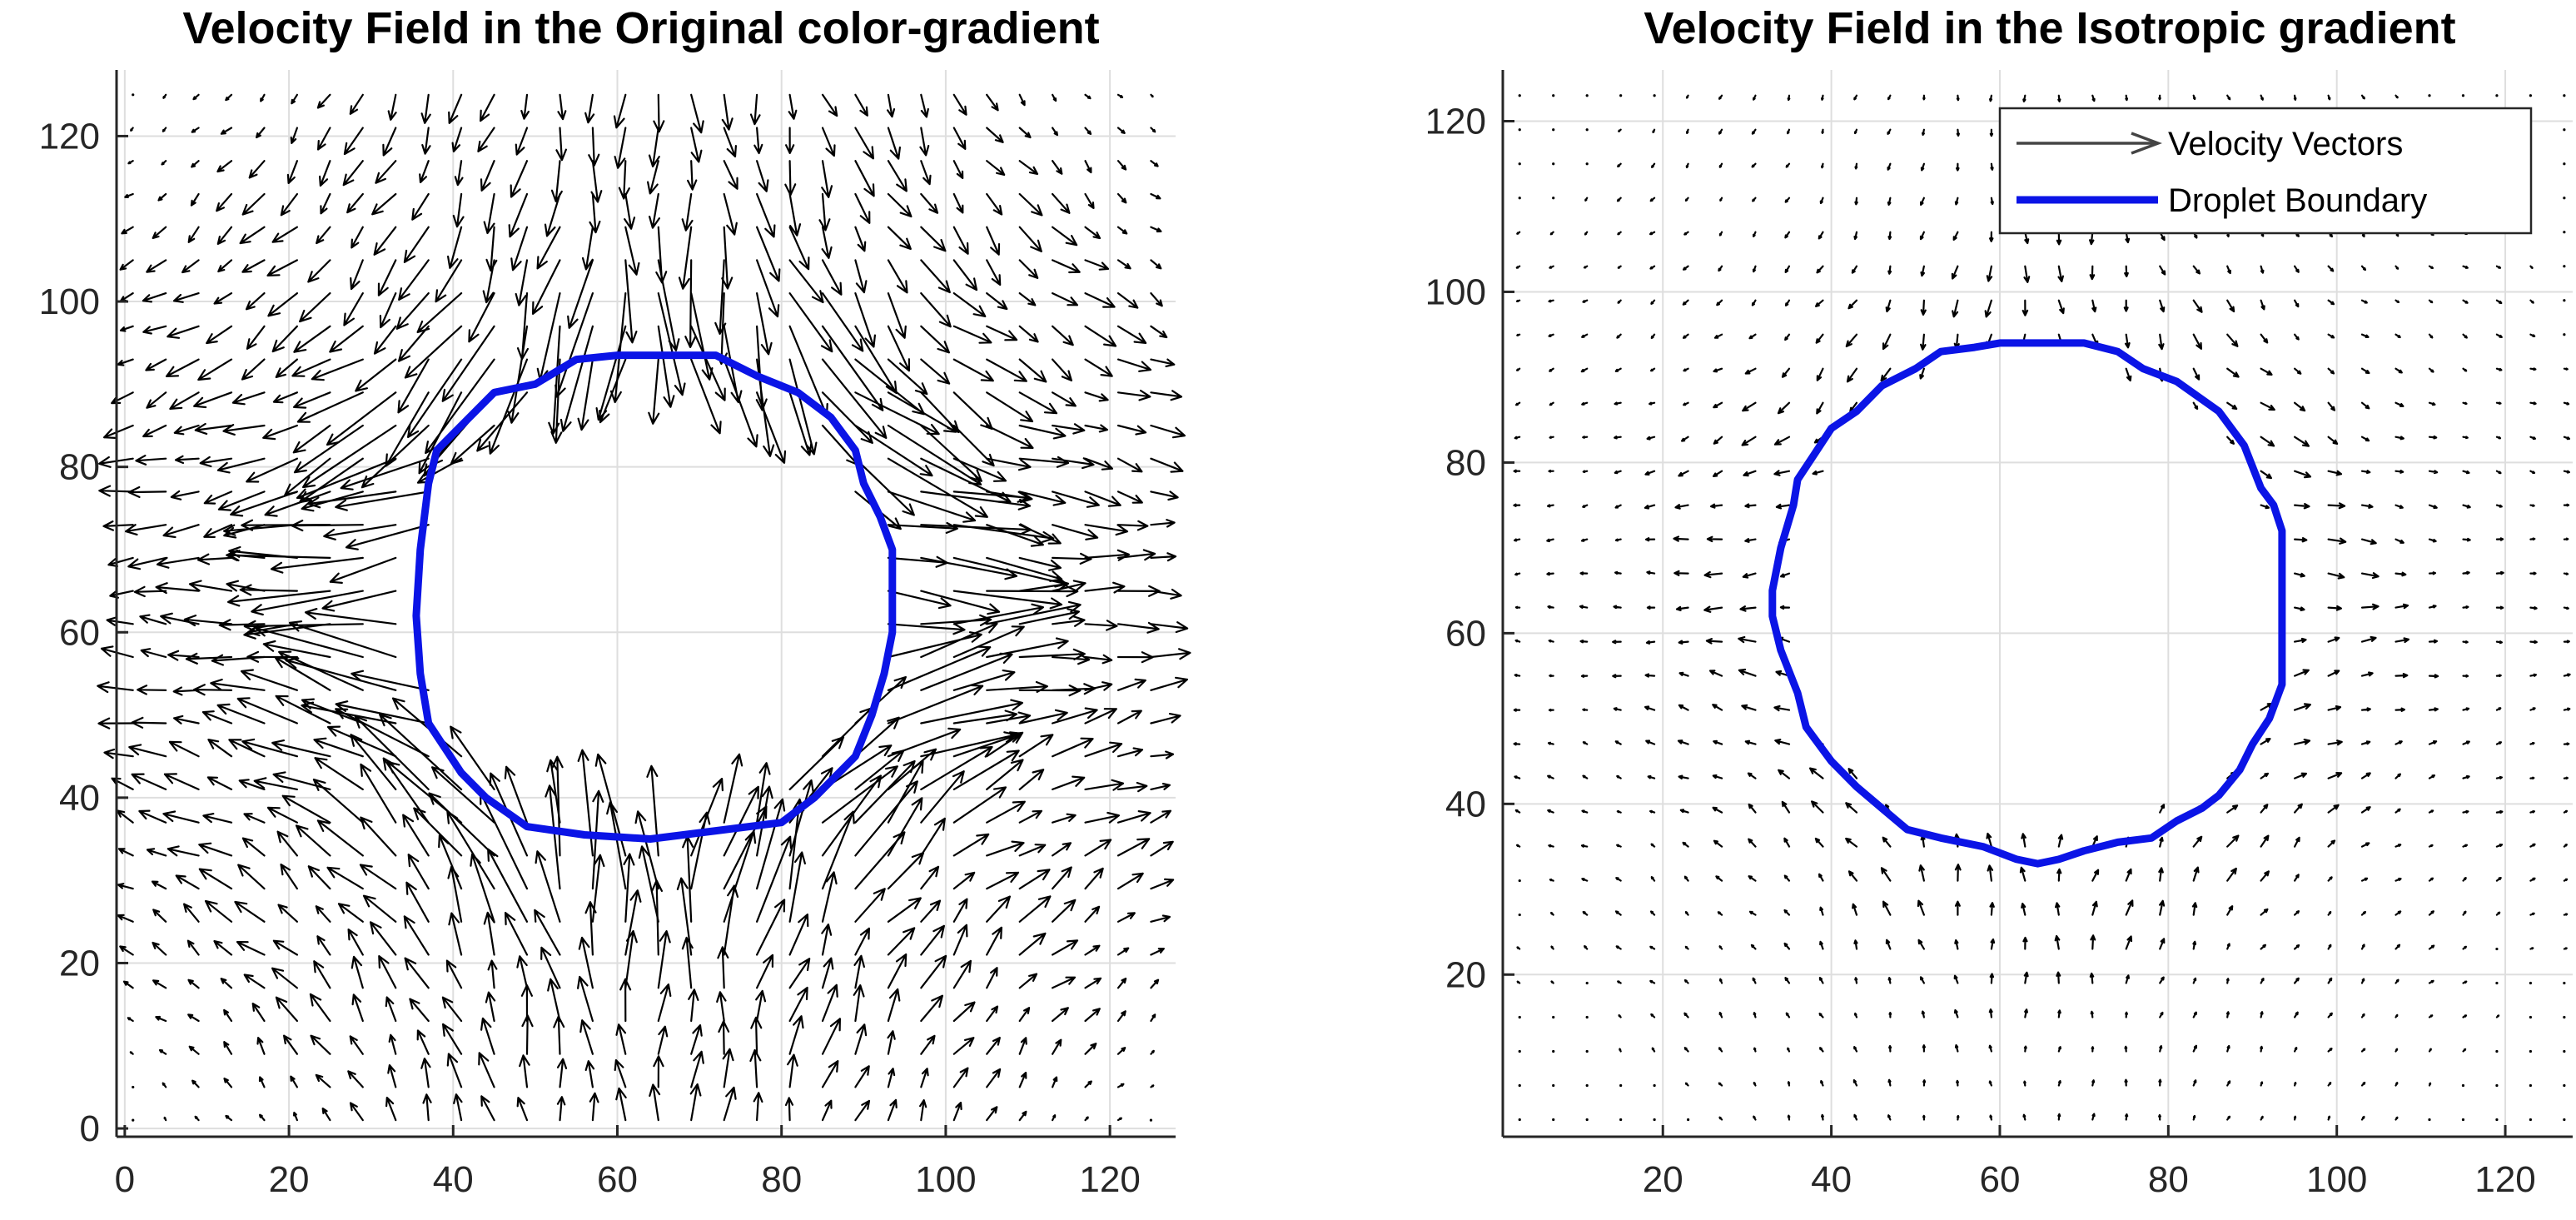 The height and width of the screenshot is (1220, 2576). I want to click on legend-label: Droplet Boundary, so click(2297, 200).